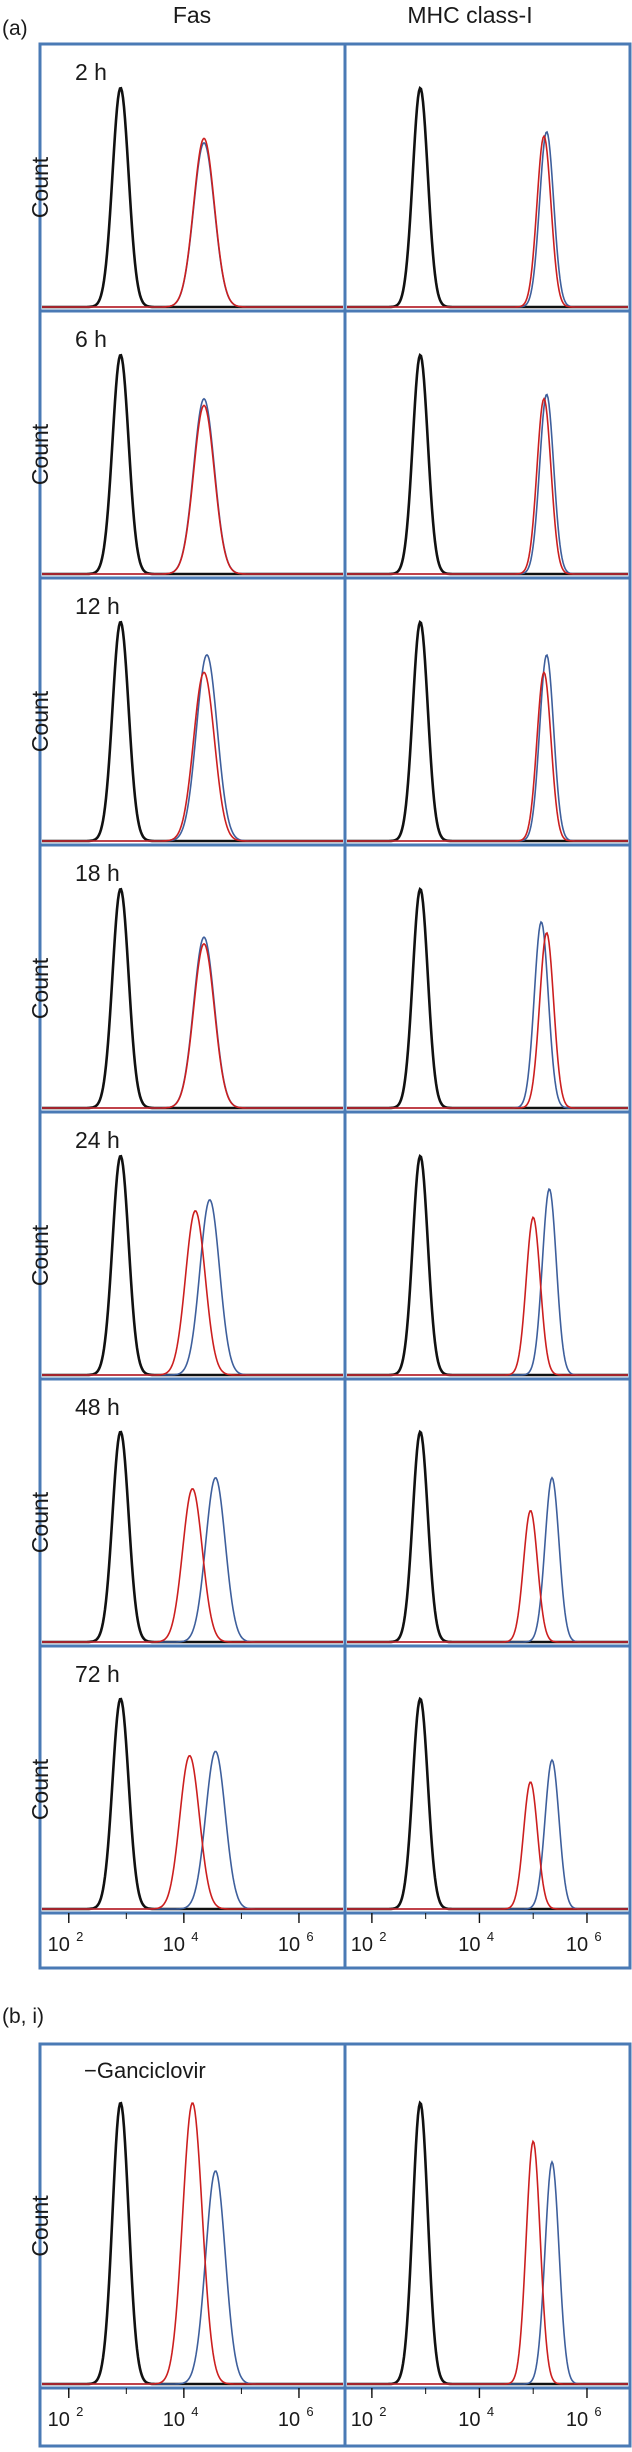 The image size is (632, 2452). I want to click on time-label: 2 h, so click(91, 72).